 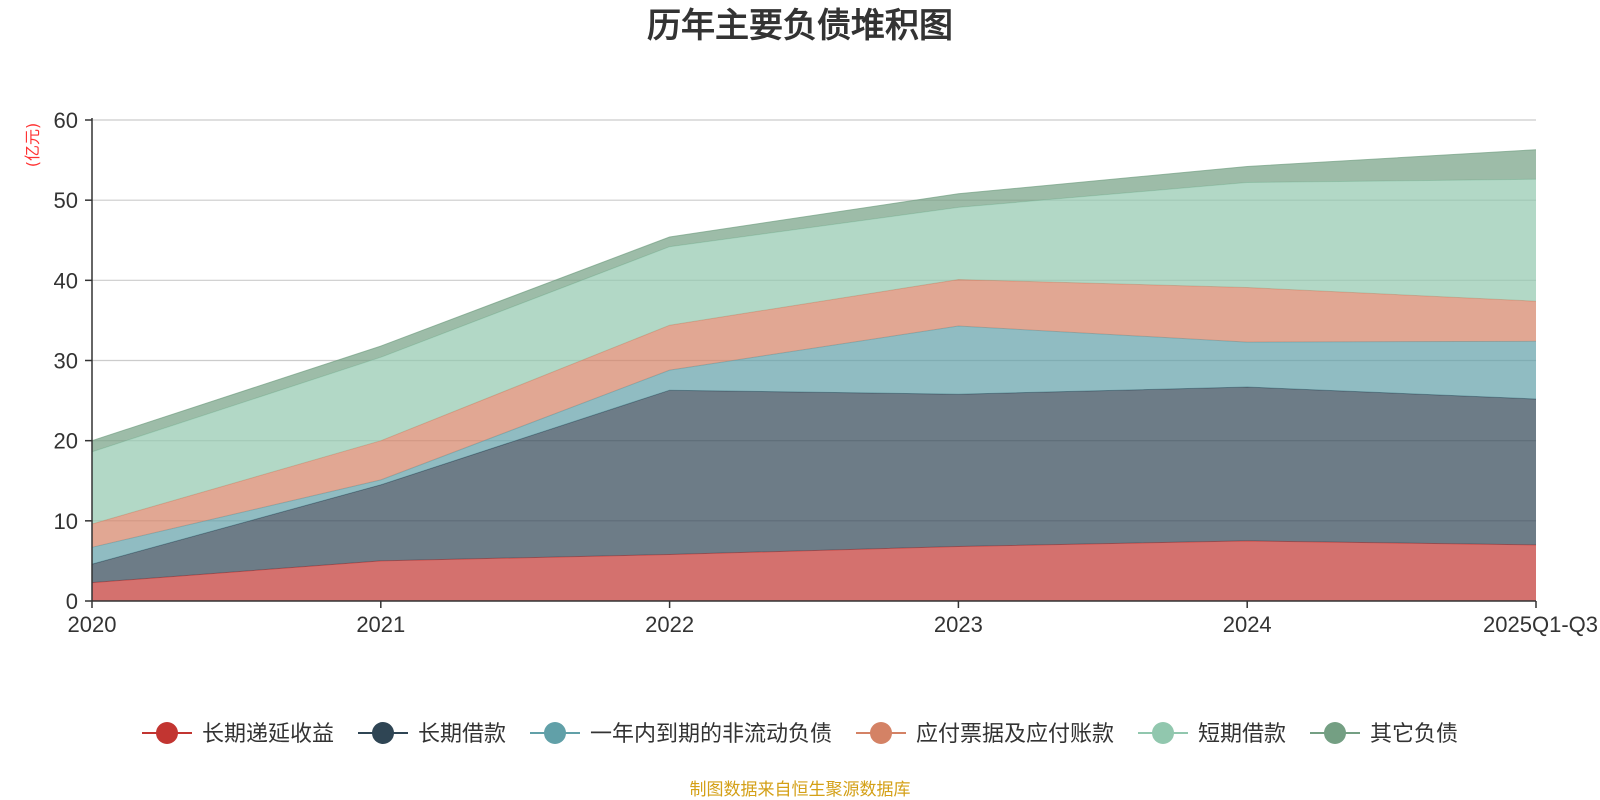 What do you see at coordinates (669, 624) in the screenshot?
I see `x-tick-label: 2022` at bounding box center [669, 624].